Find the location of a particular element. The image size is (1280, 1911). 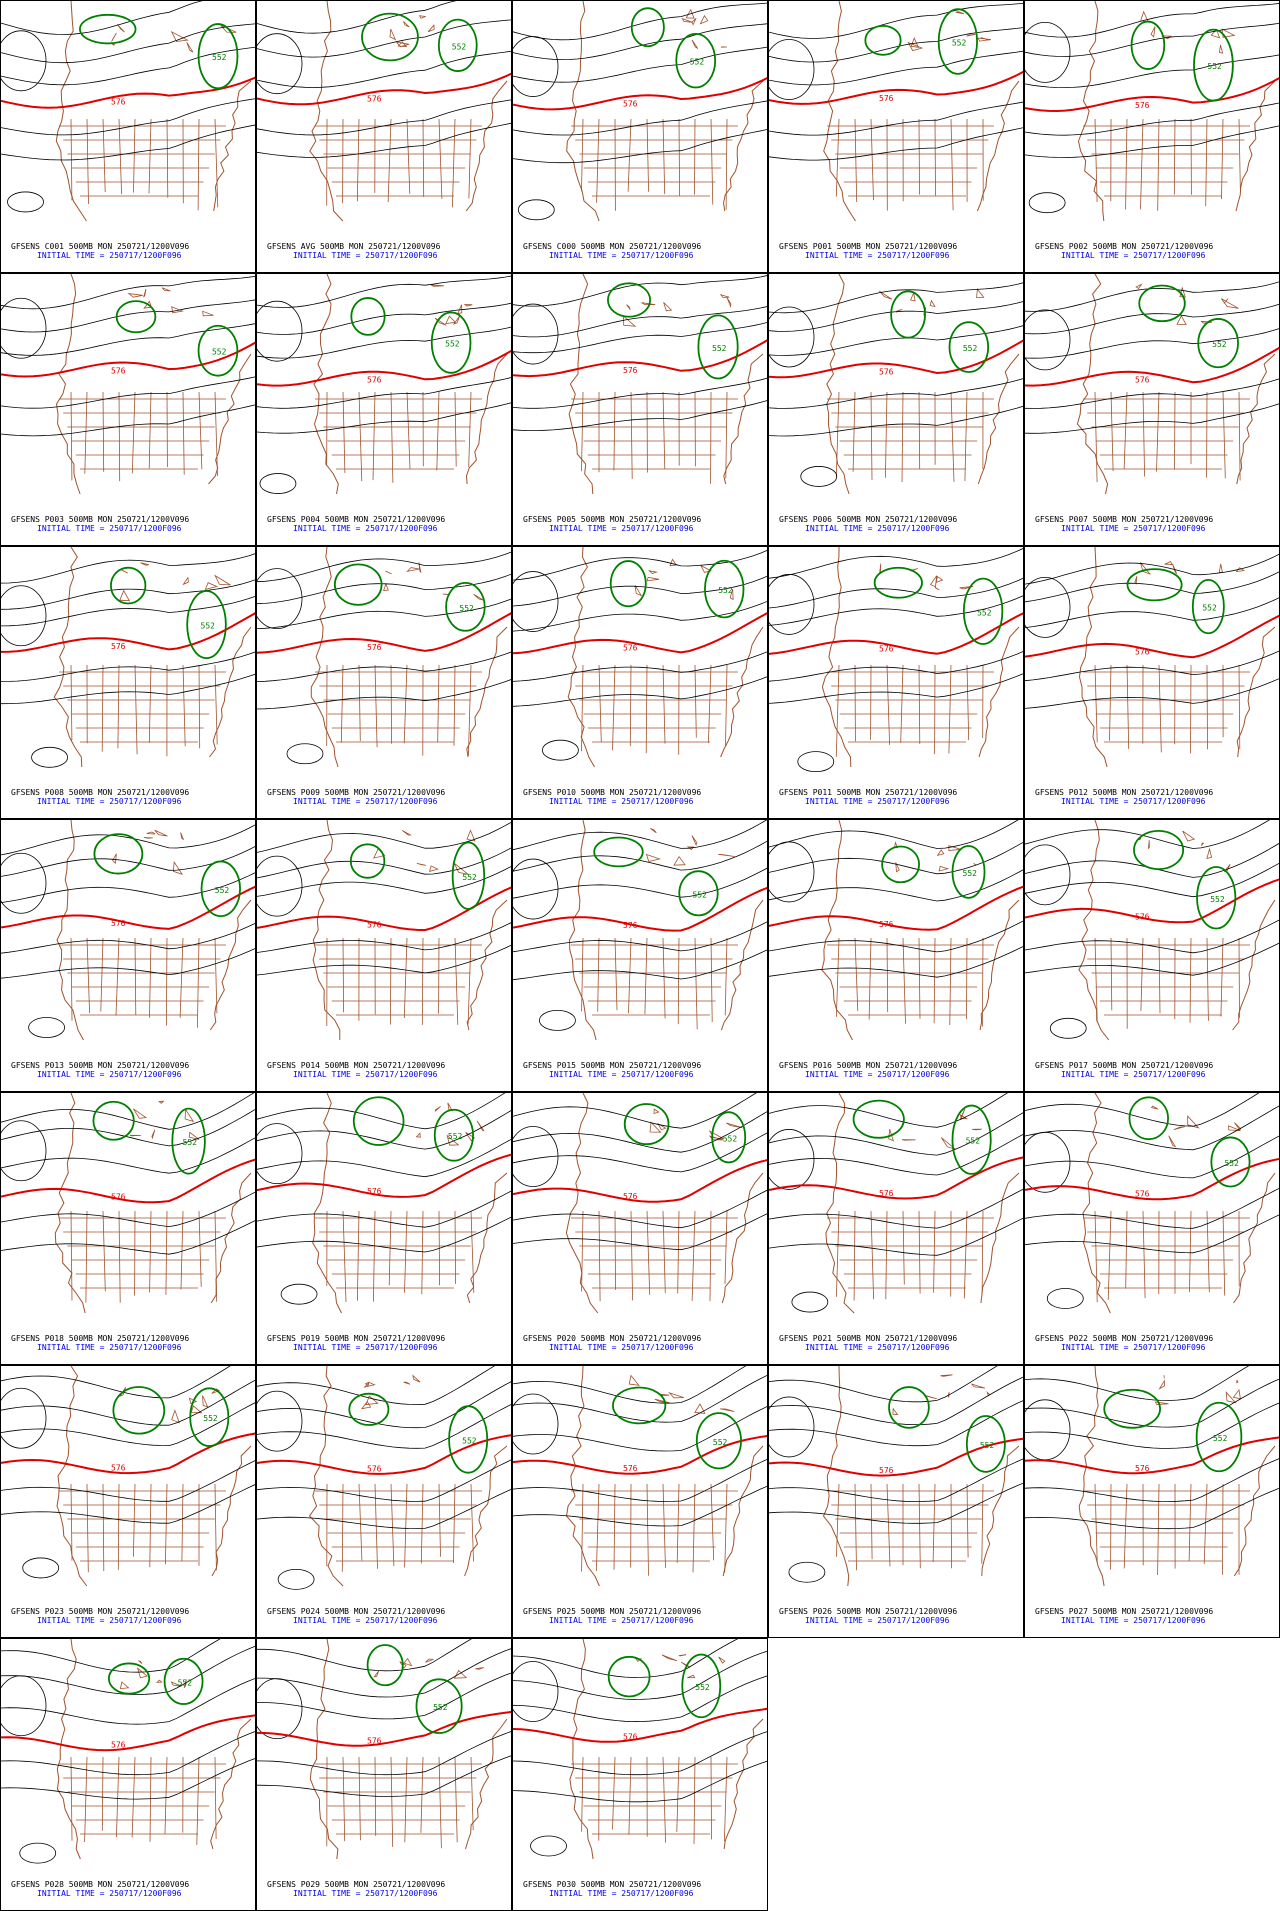

panel-title: GFSENS P024 500MB MON 250721/1200V096 is located at coordinates (356, 1611).